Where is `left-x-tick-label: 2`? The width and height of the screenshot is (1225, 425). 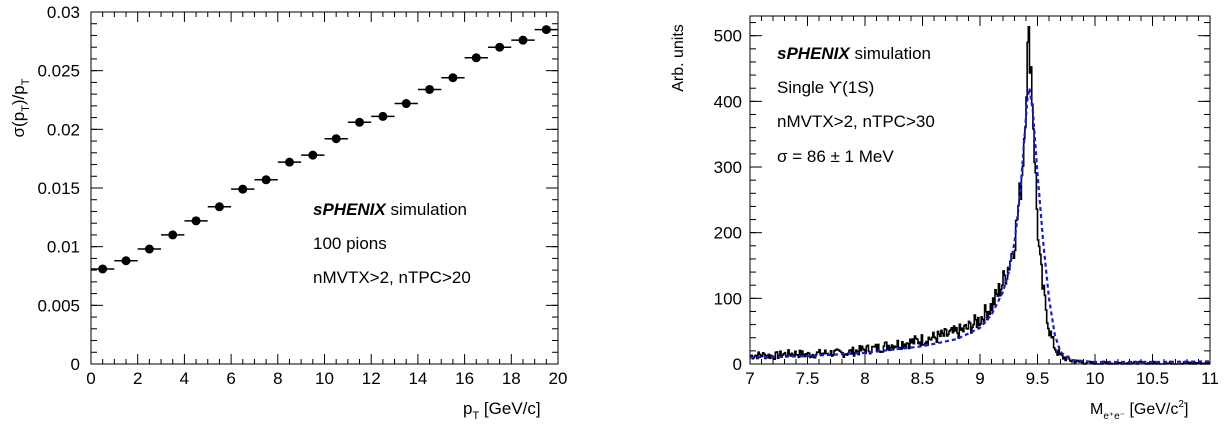
left-x-tick-label: 2 is located at coordinates (137, 378).